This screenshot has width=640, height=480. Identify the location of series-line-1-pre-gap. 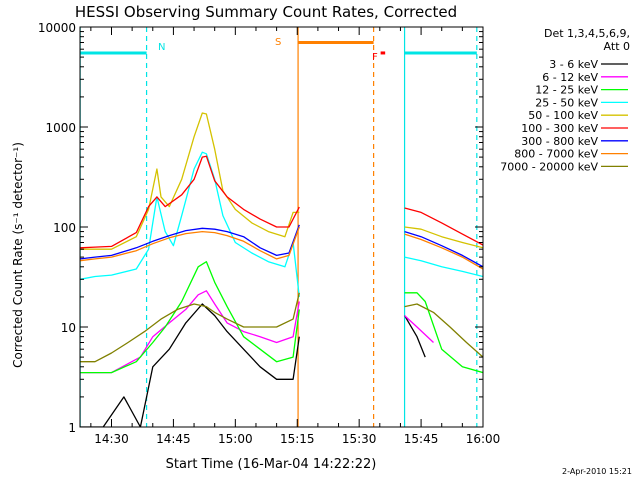
(190, 332).